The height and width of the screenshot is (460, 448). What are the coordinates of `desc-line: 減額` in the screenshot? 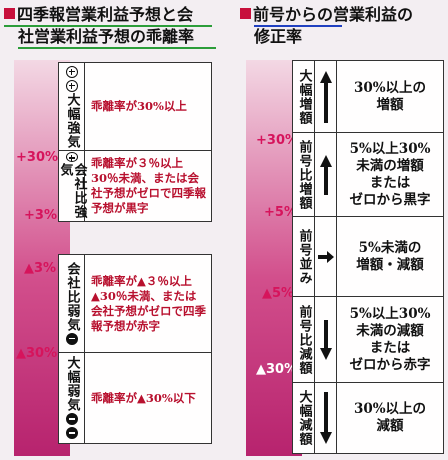 It's located at (390, 426).